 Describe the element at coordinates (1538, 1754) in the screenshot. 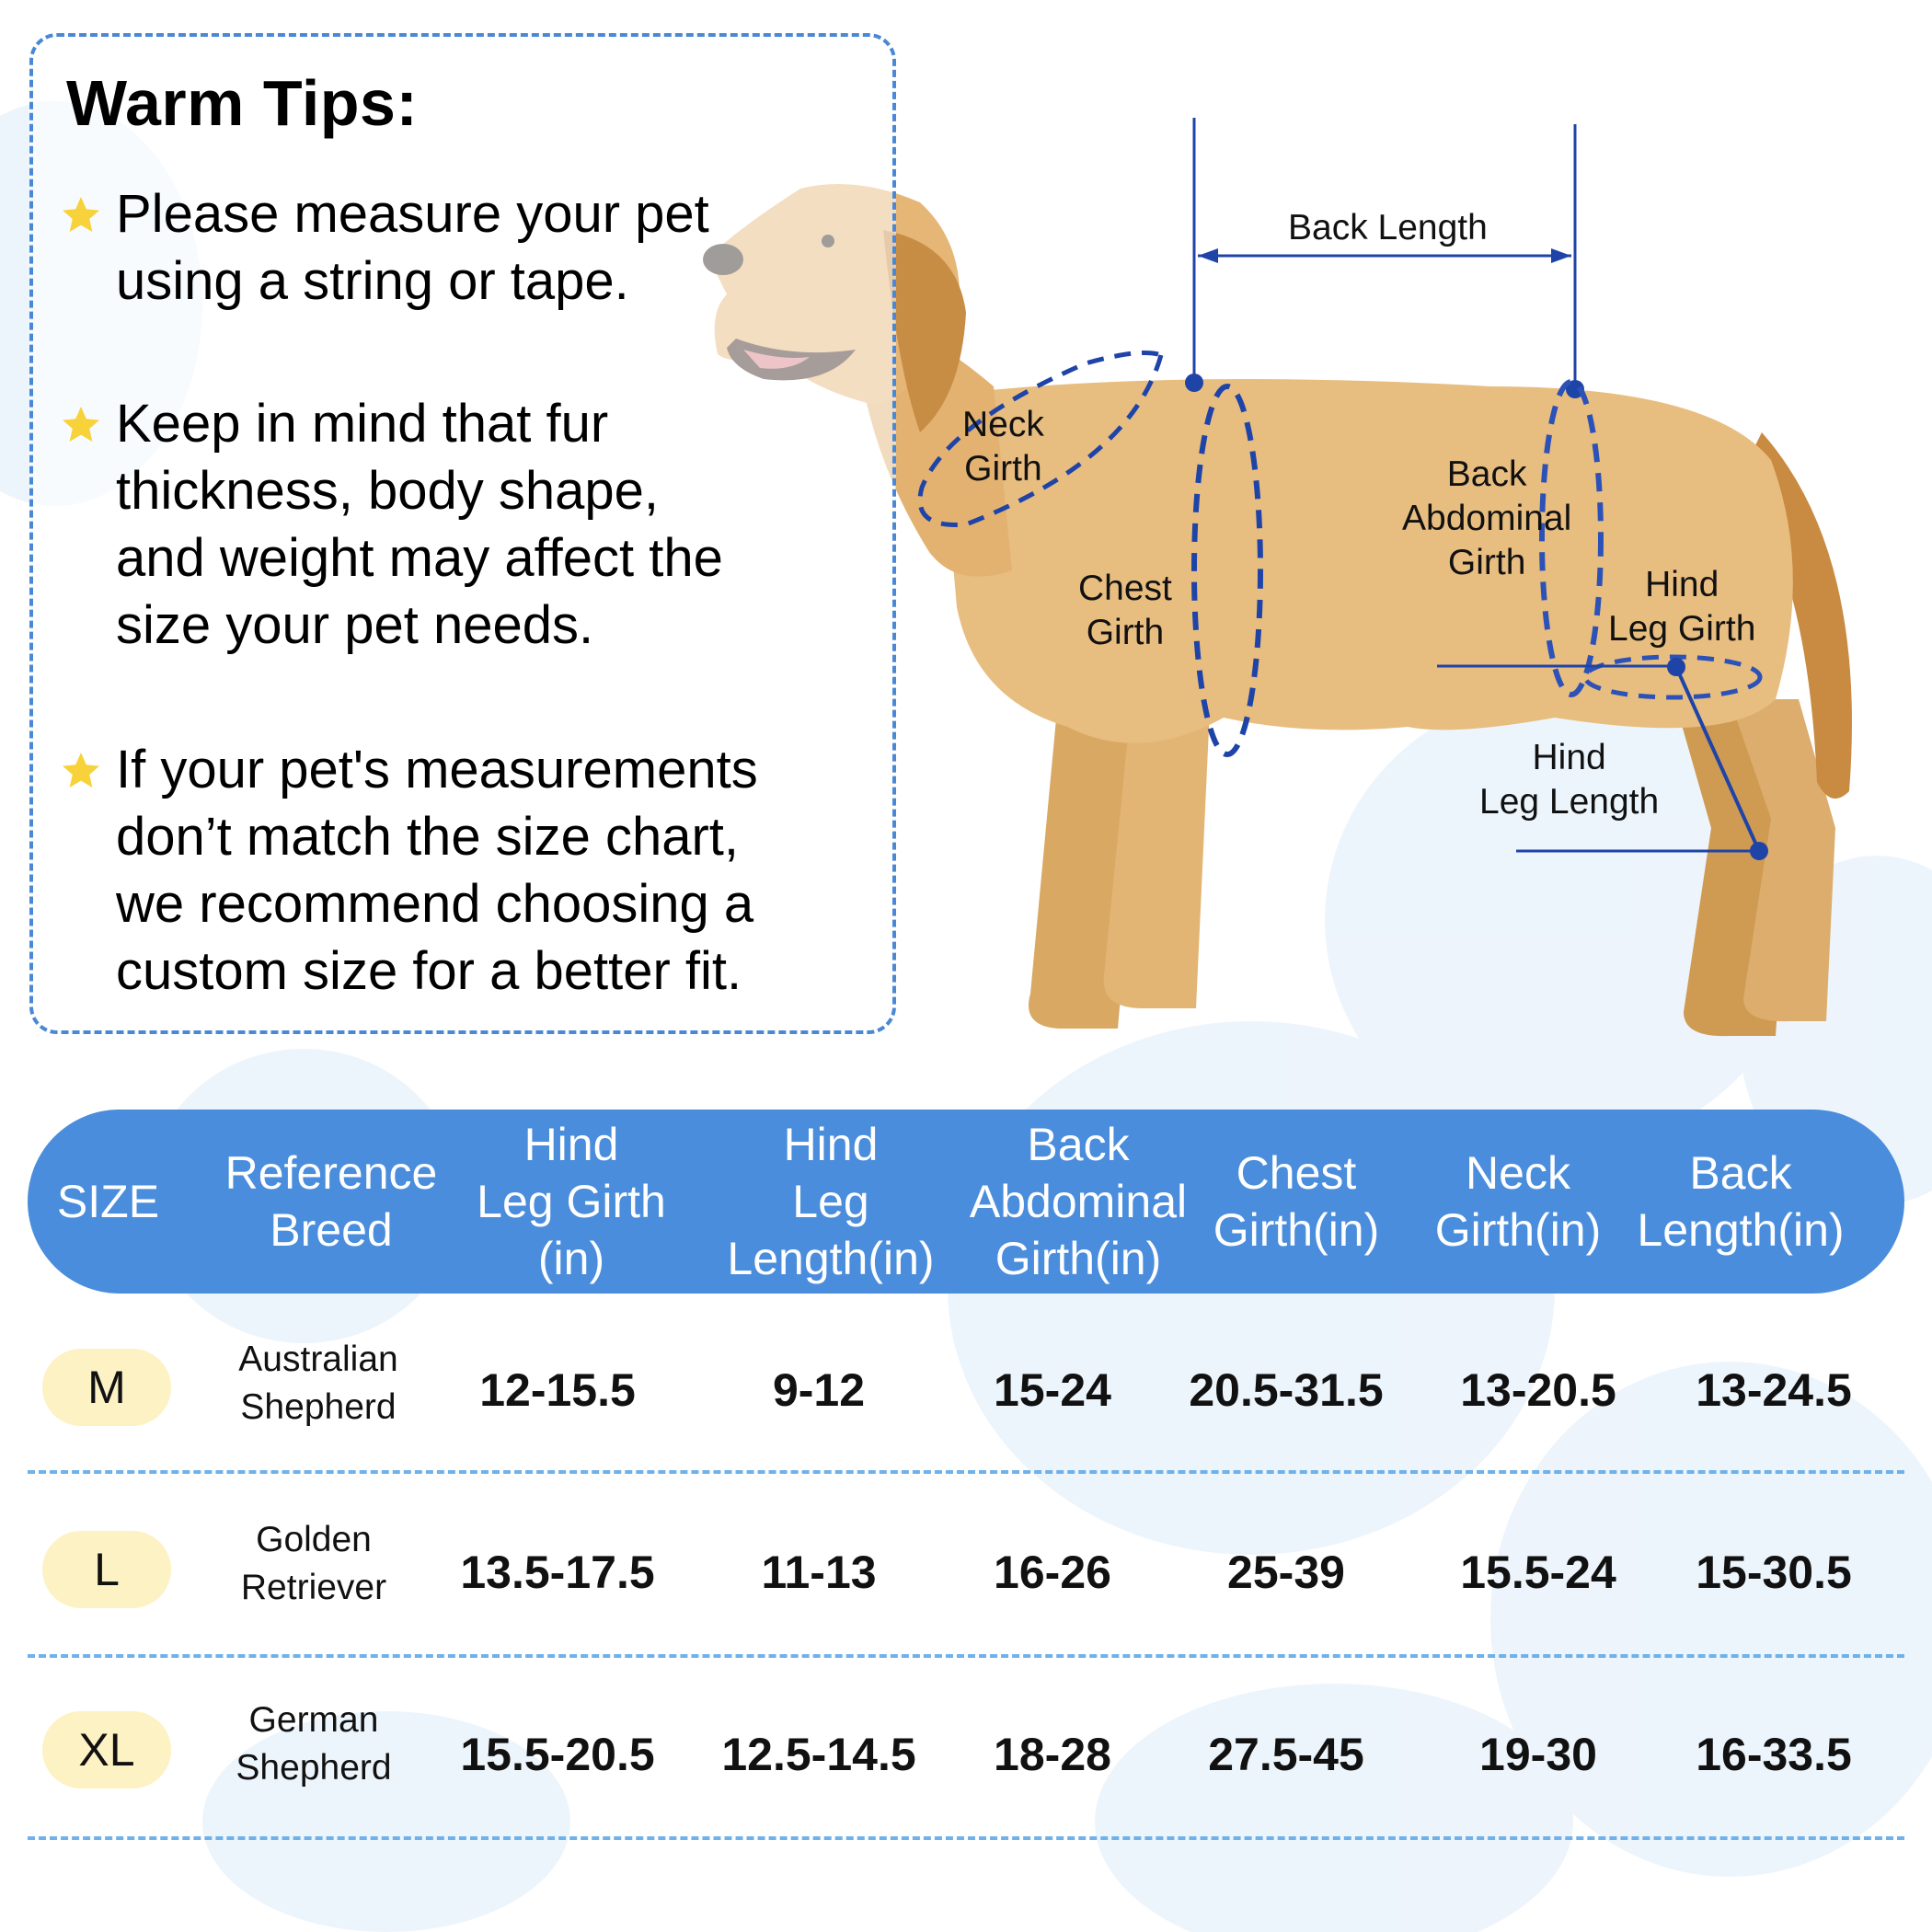

I see `neck-girth-value: 19-30` at that location.